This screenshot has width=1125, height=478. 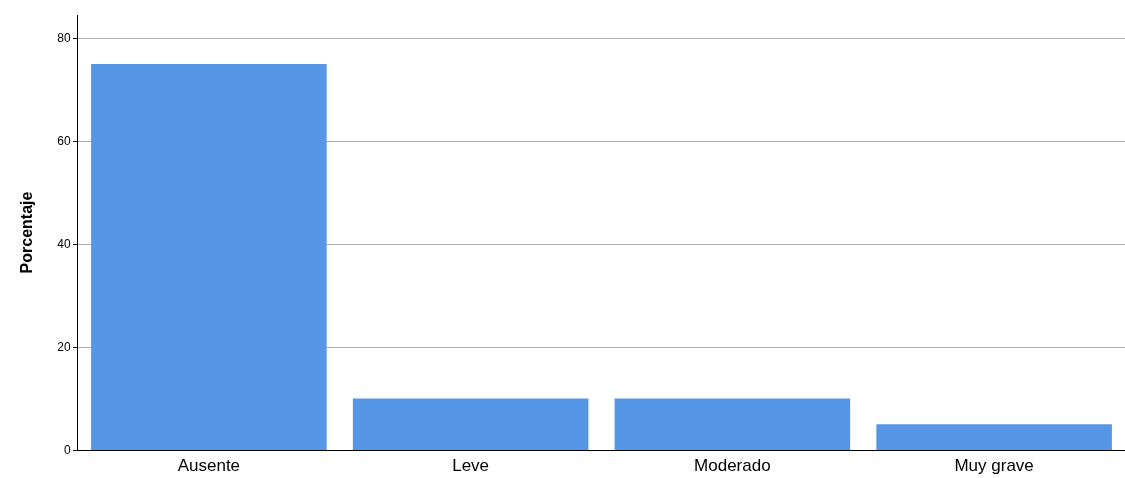 What do you see at coordinates (732, 466) in the screenshot?
I see `x-tick-label: Moderado` at bounding box center [732, 466].